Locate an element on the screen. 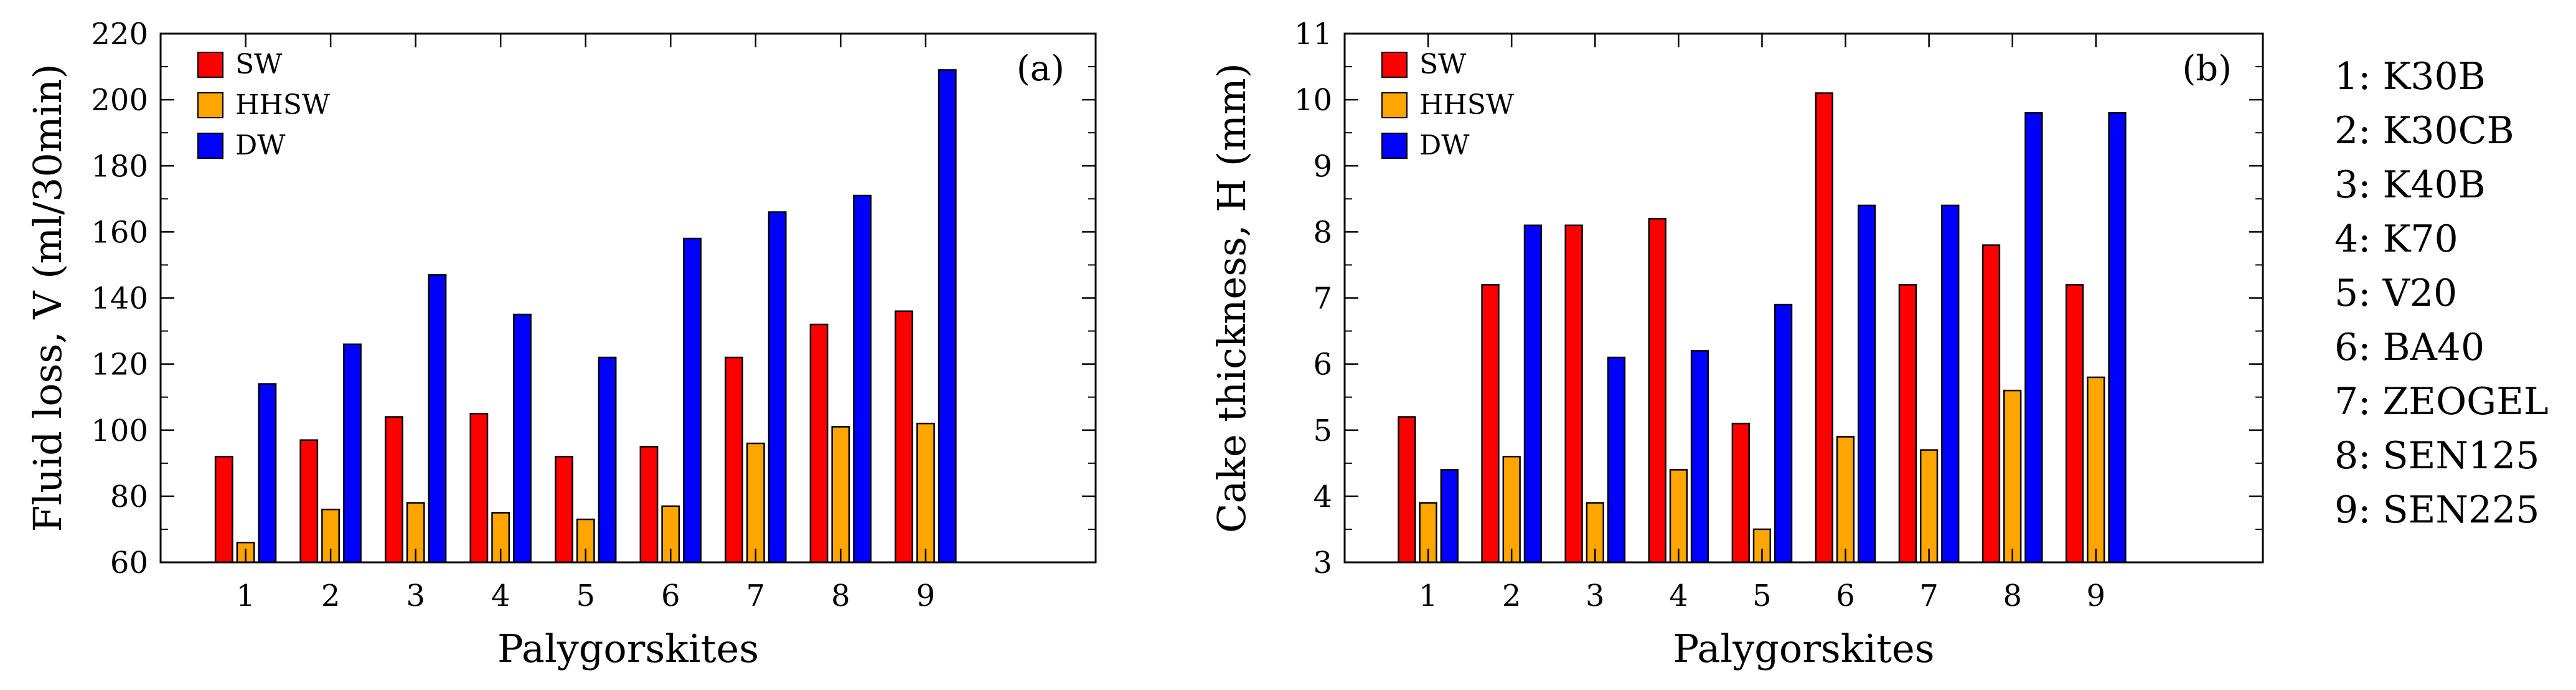 The height and width of the screenshot is (690, 2576). y-tick-label: 80 is located at coordinates (129, 497).